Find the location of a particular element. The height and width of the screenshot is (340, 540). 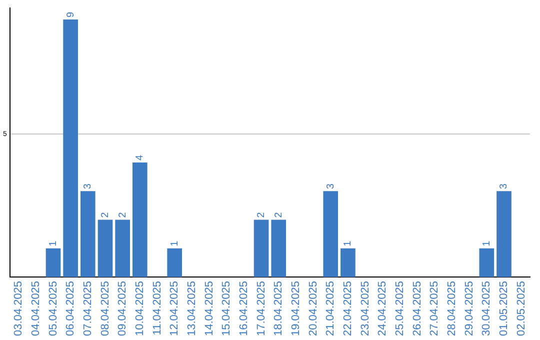

x-tick-label: 23.04.2025 is located at coordinates (365, 308).